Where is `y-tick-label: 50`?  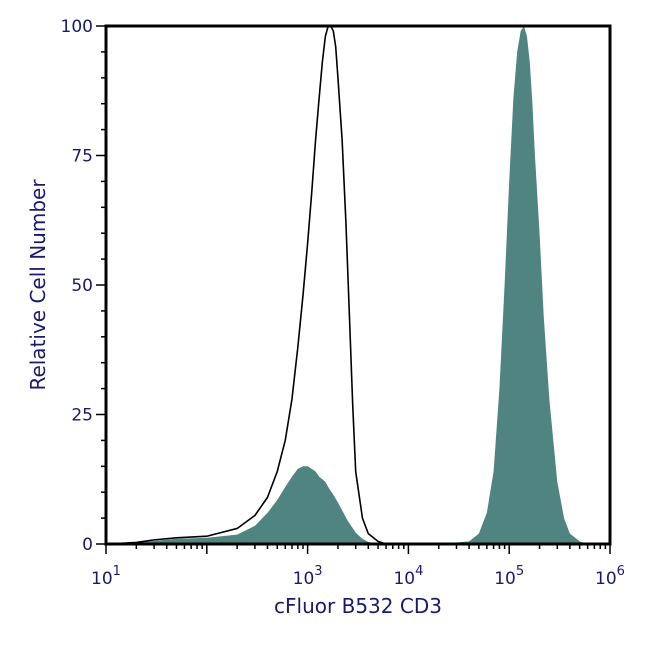
y-tick-label: 50 is located at coordinates (82, 286).